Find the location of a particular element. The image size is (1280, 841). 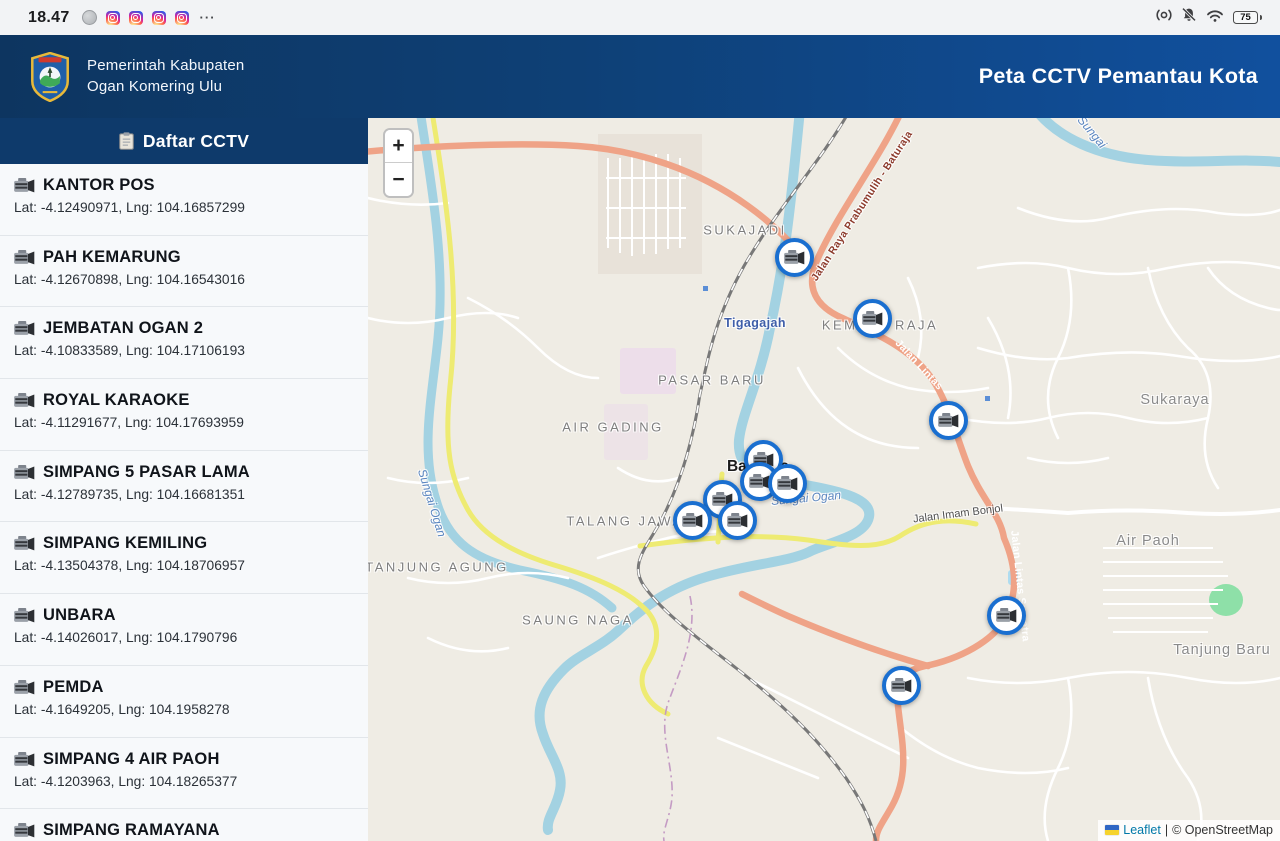

cctv-coords: Lat: -4.13504378, Lng: 104.18706957 is located at coordinates (129, 566).